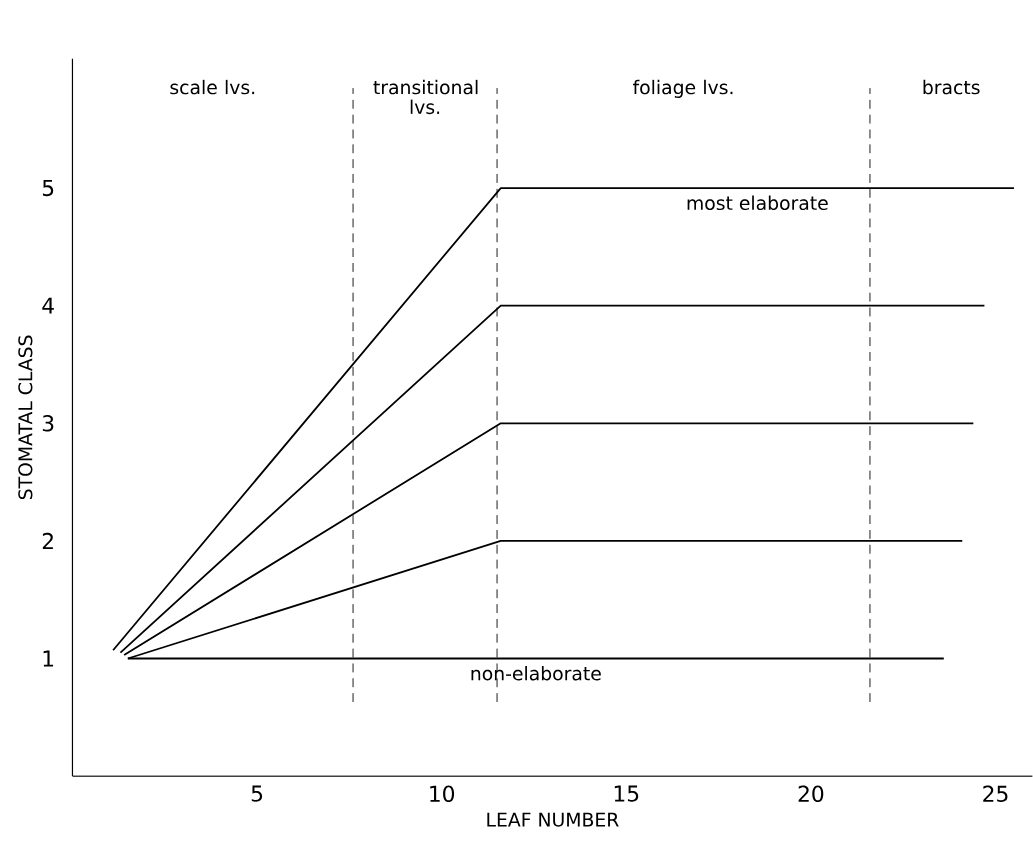  Describe the element at coordinates (951, 87) in the screenshot. I see `annotation: bracts` at that location.